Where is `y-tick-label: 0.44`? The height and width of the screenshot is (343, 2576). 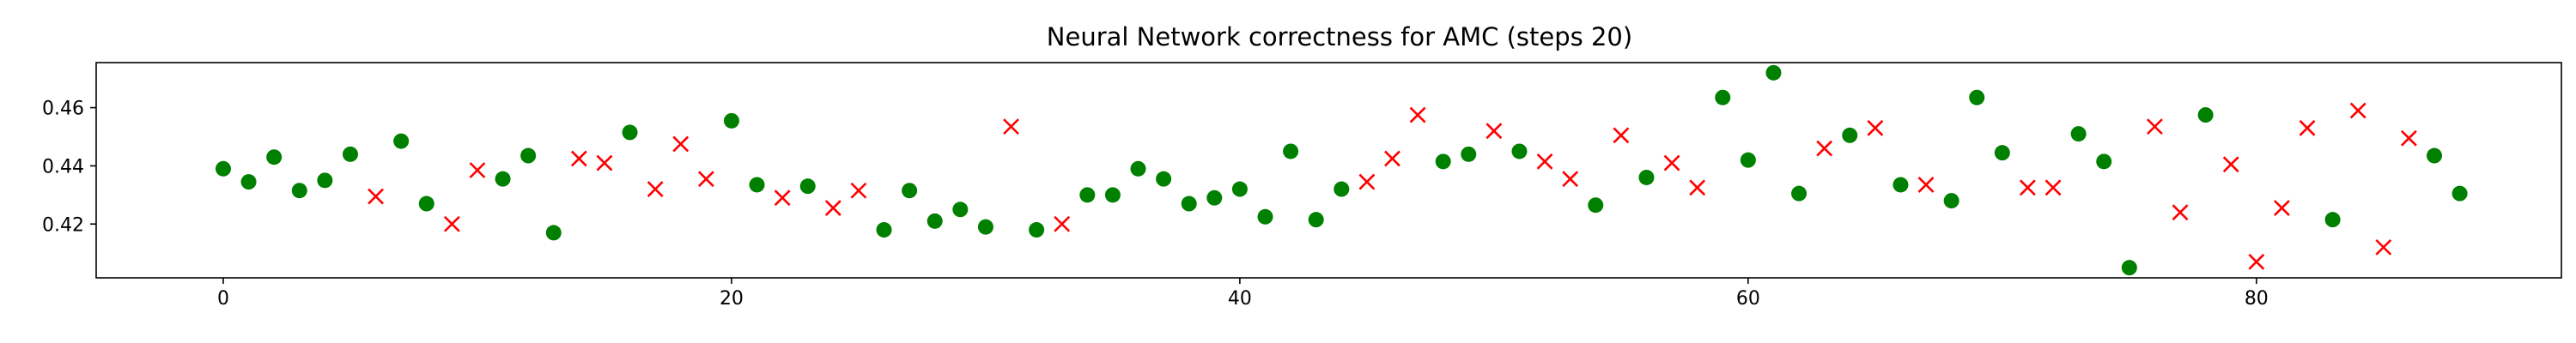
y-tick-label: 0.44 is located at coordinates (63, 167).